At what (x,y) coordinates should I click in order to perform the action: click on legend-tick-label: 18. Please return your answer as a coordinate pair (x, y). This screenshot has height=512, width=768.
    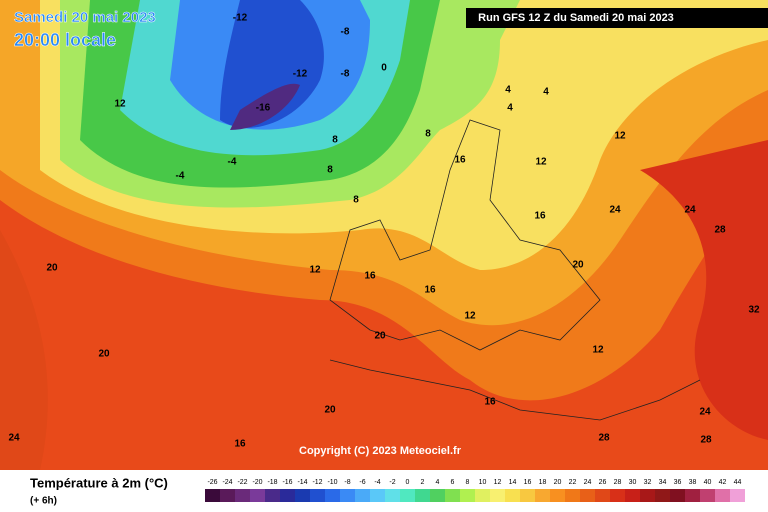
    Looking at the image, I should click on (543, 482).